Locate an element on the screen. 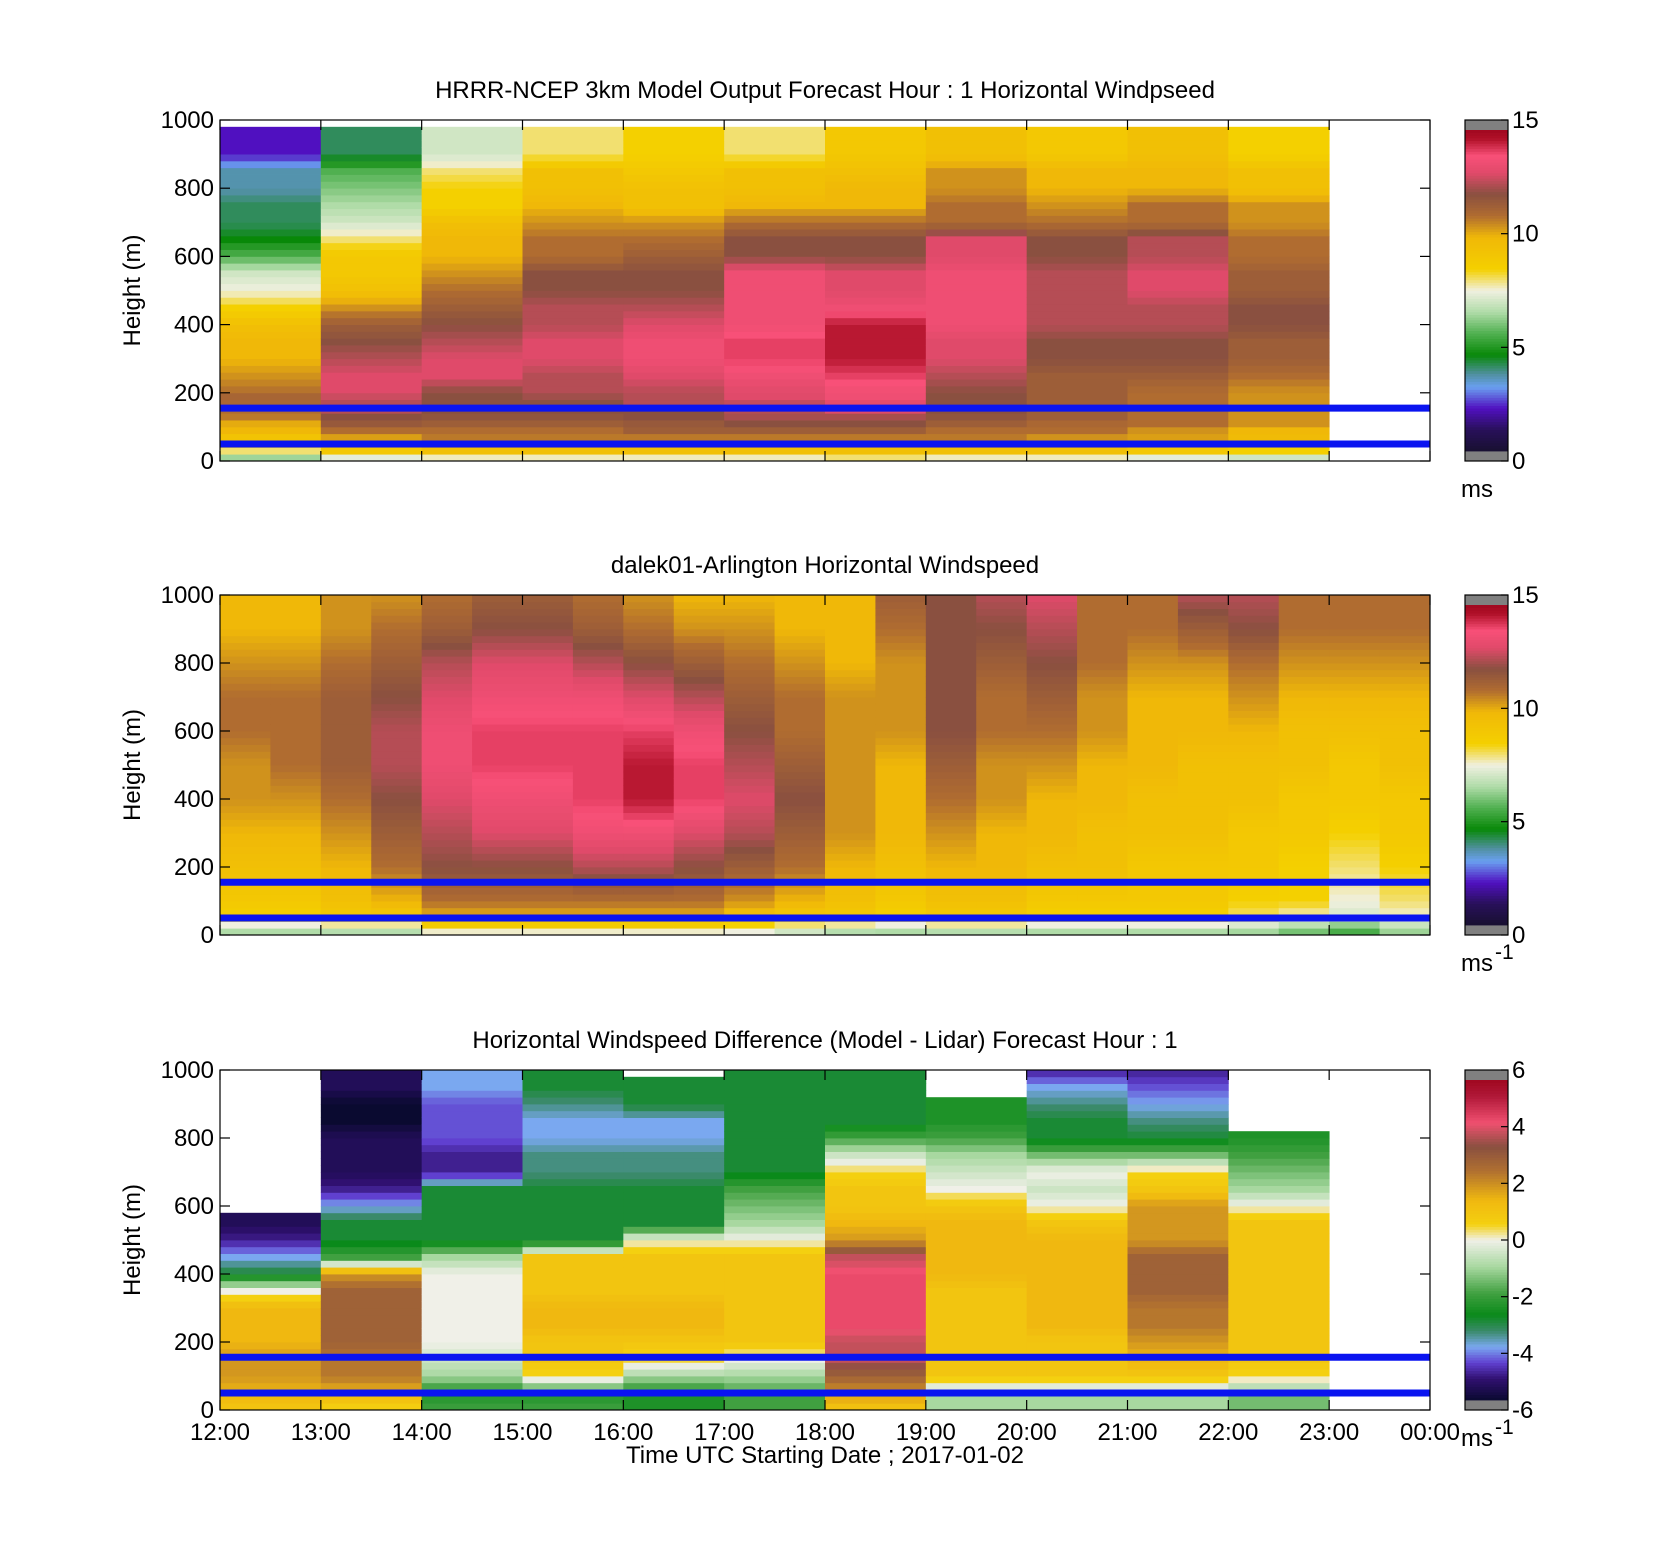 The image size is (1680, 1561). x-tick-label: 17:00 is located at coordinates (724, 1432).